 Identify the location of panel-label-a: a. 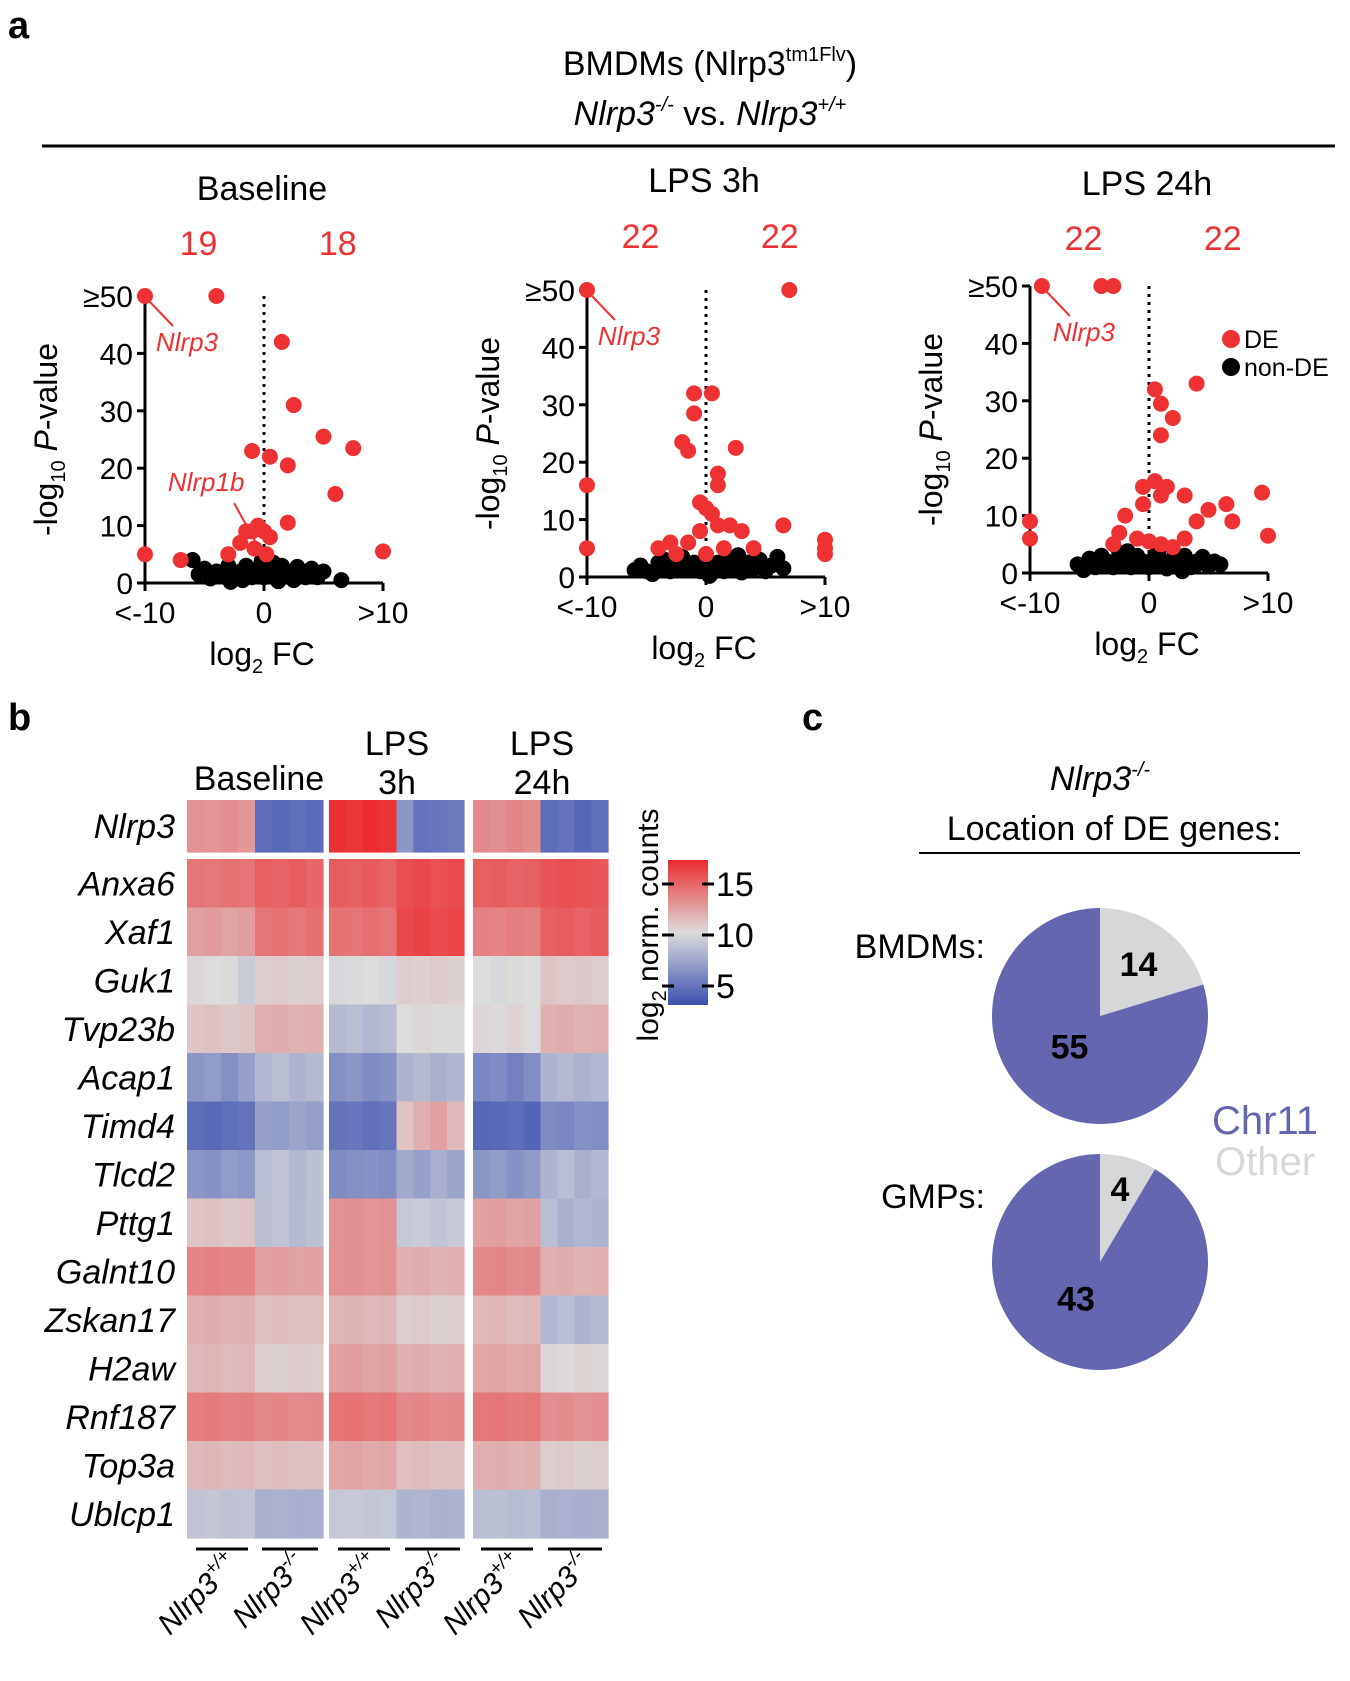
(19, 26).